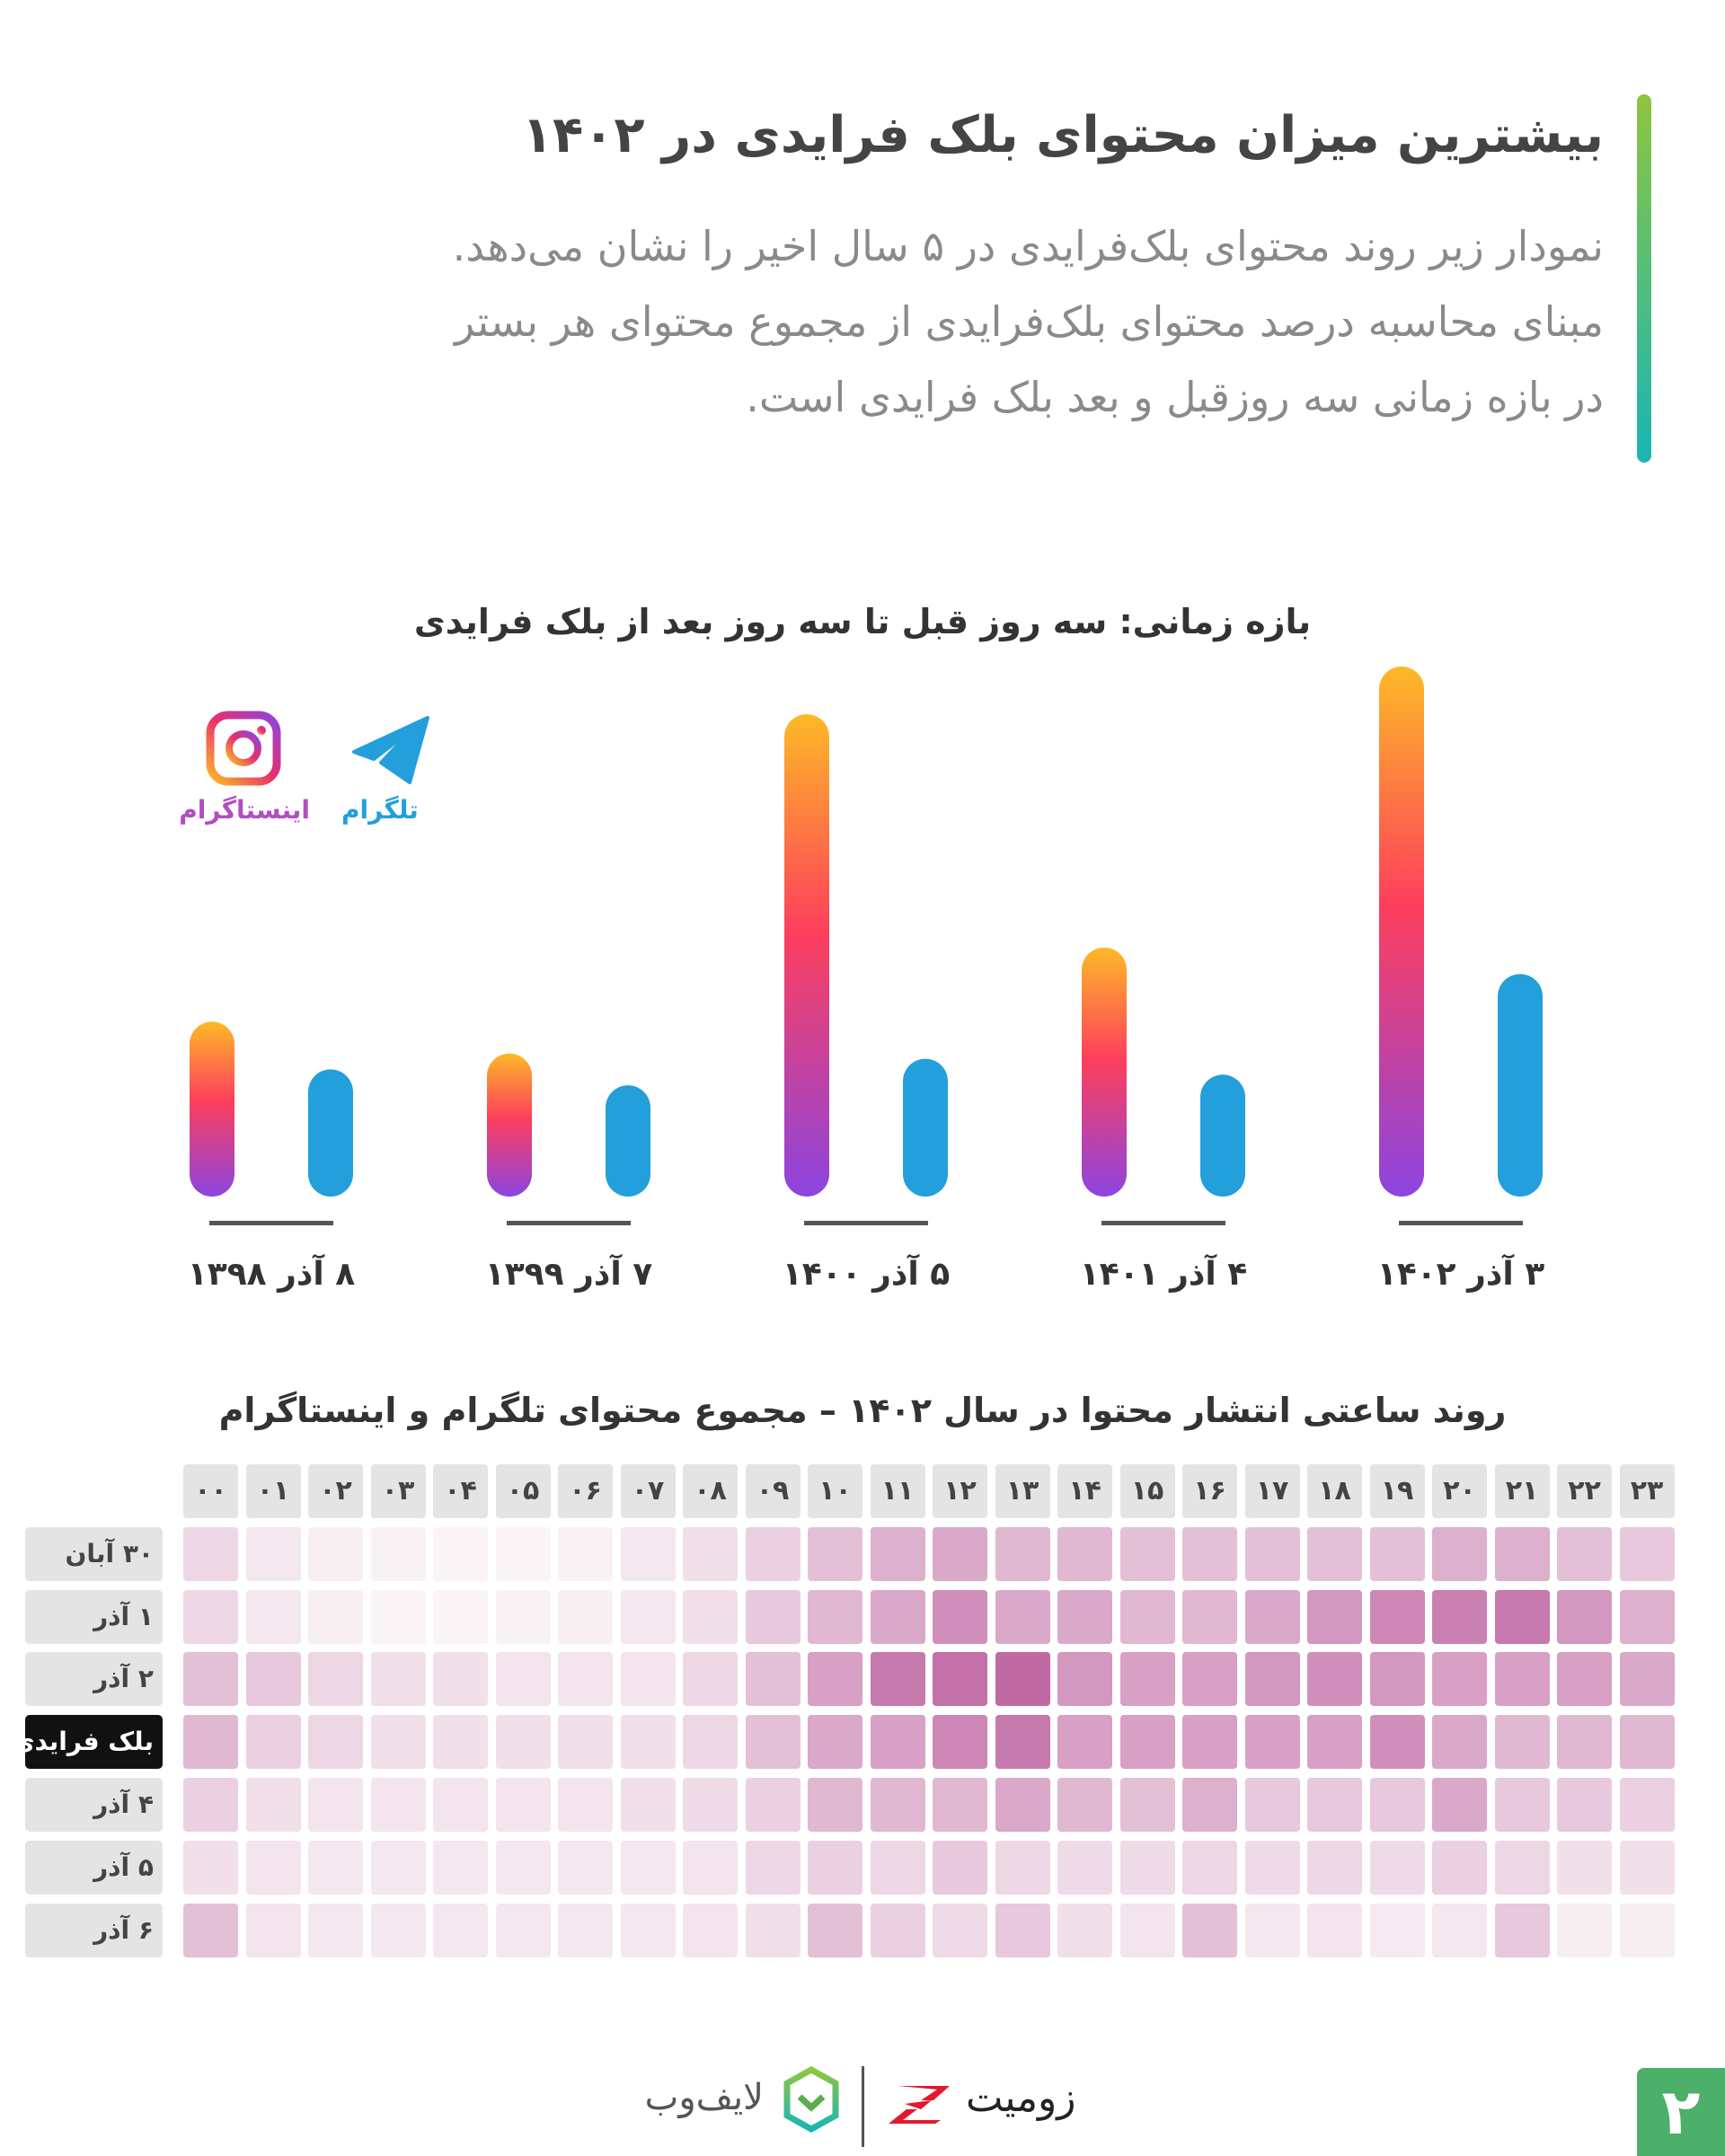 Image resolution: width=1725 pixels, height=2156 pixels. I want to click on footer-divider, so click(863, 2106).